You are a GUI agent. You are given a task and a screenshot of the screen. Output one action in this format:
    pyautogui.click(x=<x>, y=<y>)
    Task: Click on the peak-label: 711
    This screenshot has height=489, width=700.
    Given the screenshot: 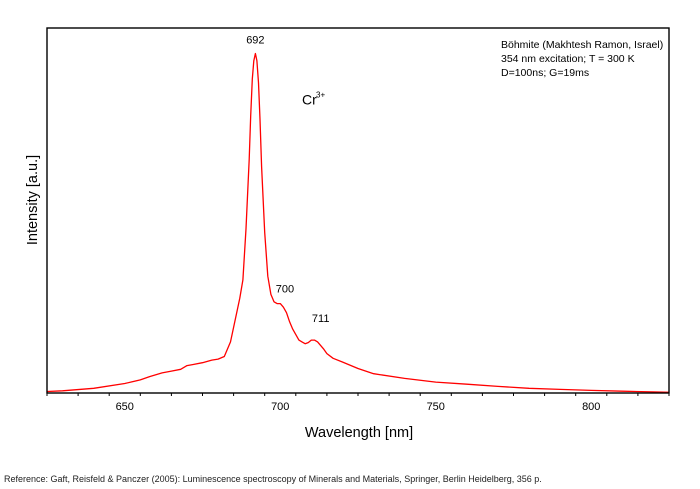 What is the action you would take?
    pyautogui.click(x=321, y=319)
    